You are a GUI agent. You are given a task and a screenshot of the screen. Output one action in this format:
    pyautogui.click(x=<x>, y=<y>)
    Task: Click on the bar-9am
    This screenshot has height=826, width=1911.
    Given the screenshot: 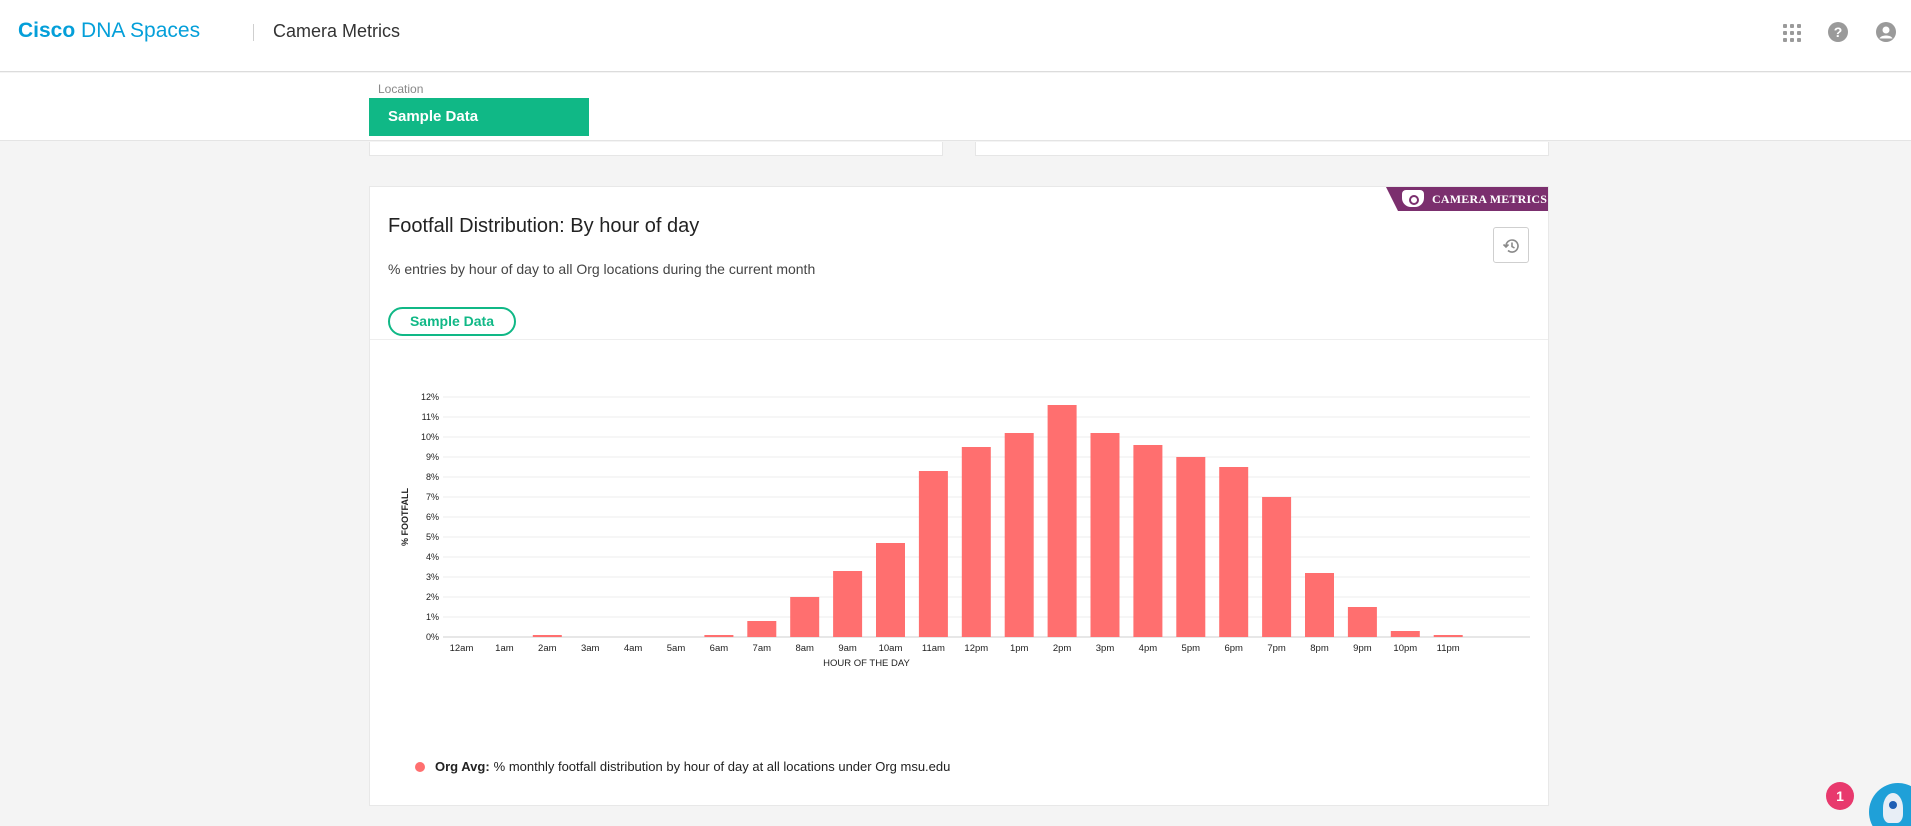 What is the action you would take?
    pyautogui.click(x=848, y=604)
    